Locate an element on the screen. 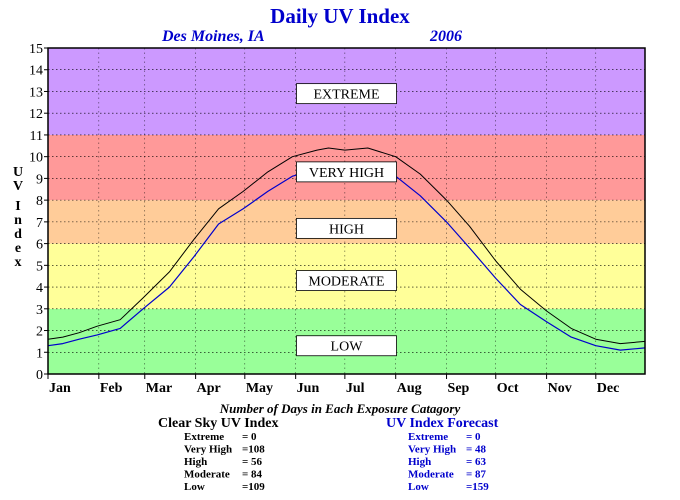 The height and width of the screenshot is (500, 680). y-tick-label: 0 is located at coordinates (39, 375).